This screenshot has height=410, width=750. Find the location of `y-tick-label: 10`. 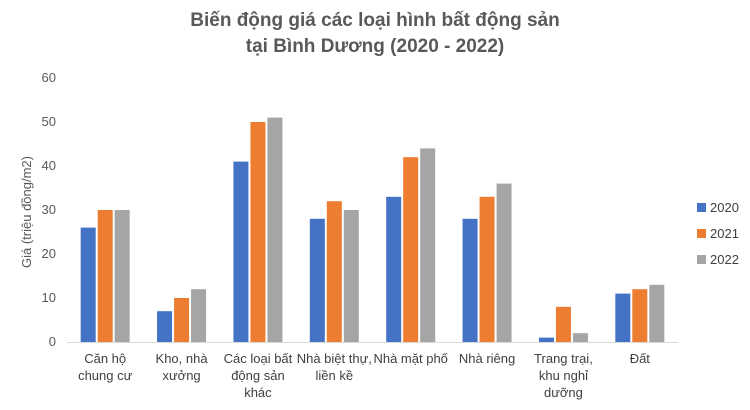

y-tick-label: 10 is located at coordinates (49, 297).